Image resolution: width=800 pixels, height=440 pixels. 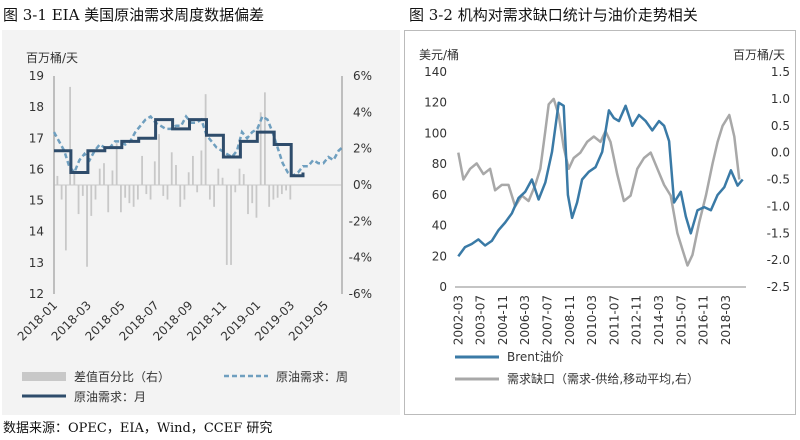 I want to click on gap-y-tick-label: 1.5, so click(x=780, y=72).